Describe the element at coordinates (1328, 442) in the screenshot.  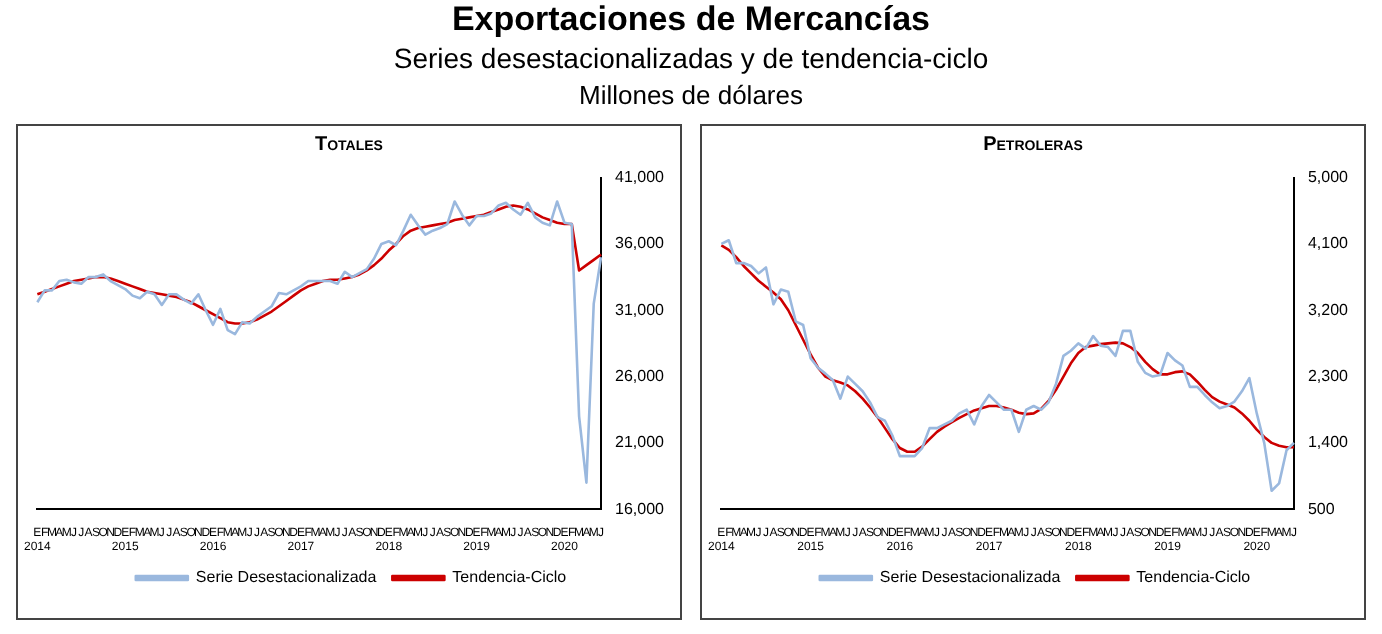
I see `y-tick-label: 1,400` at that location.